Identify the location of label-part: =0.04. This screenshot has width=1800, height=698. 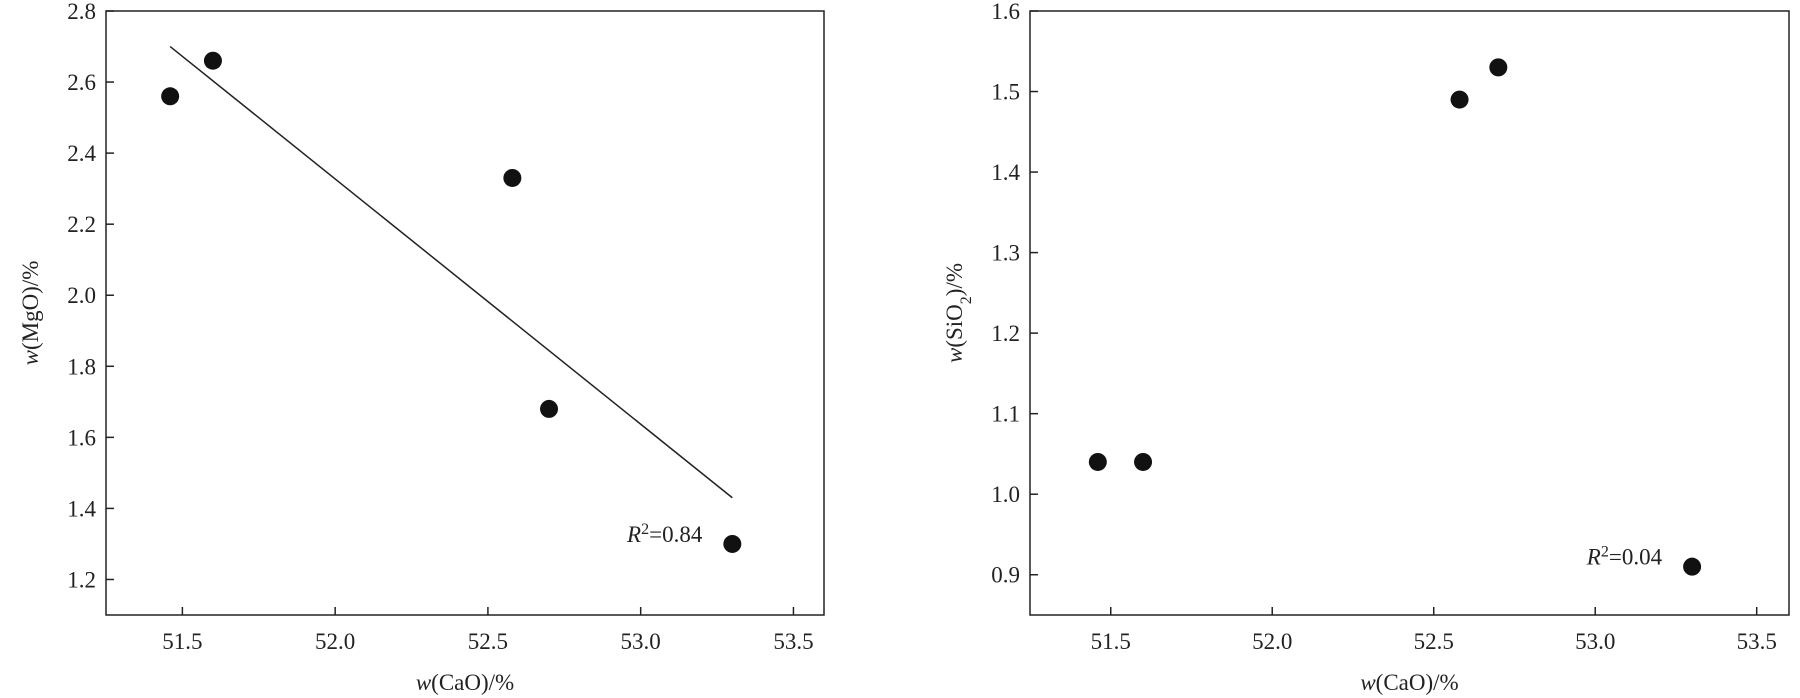
(1636, 557).